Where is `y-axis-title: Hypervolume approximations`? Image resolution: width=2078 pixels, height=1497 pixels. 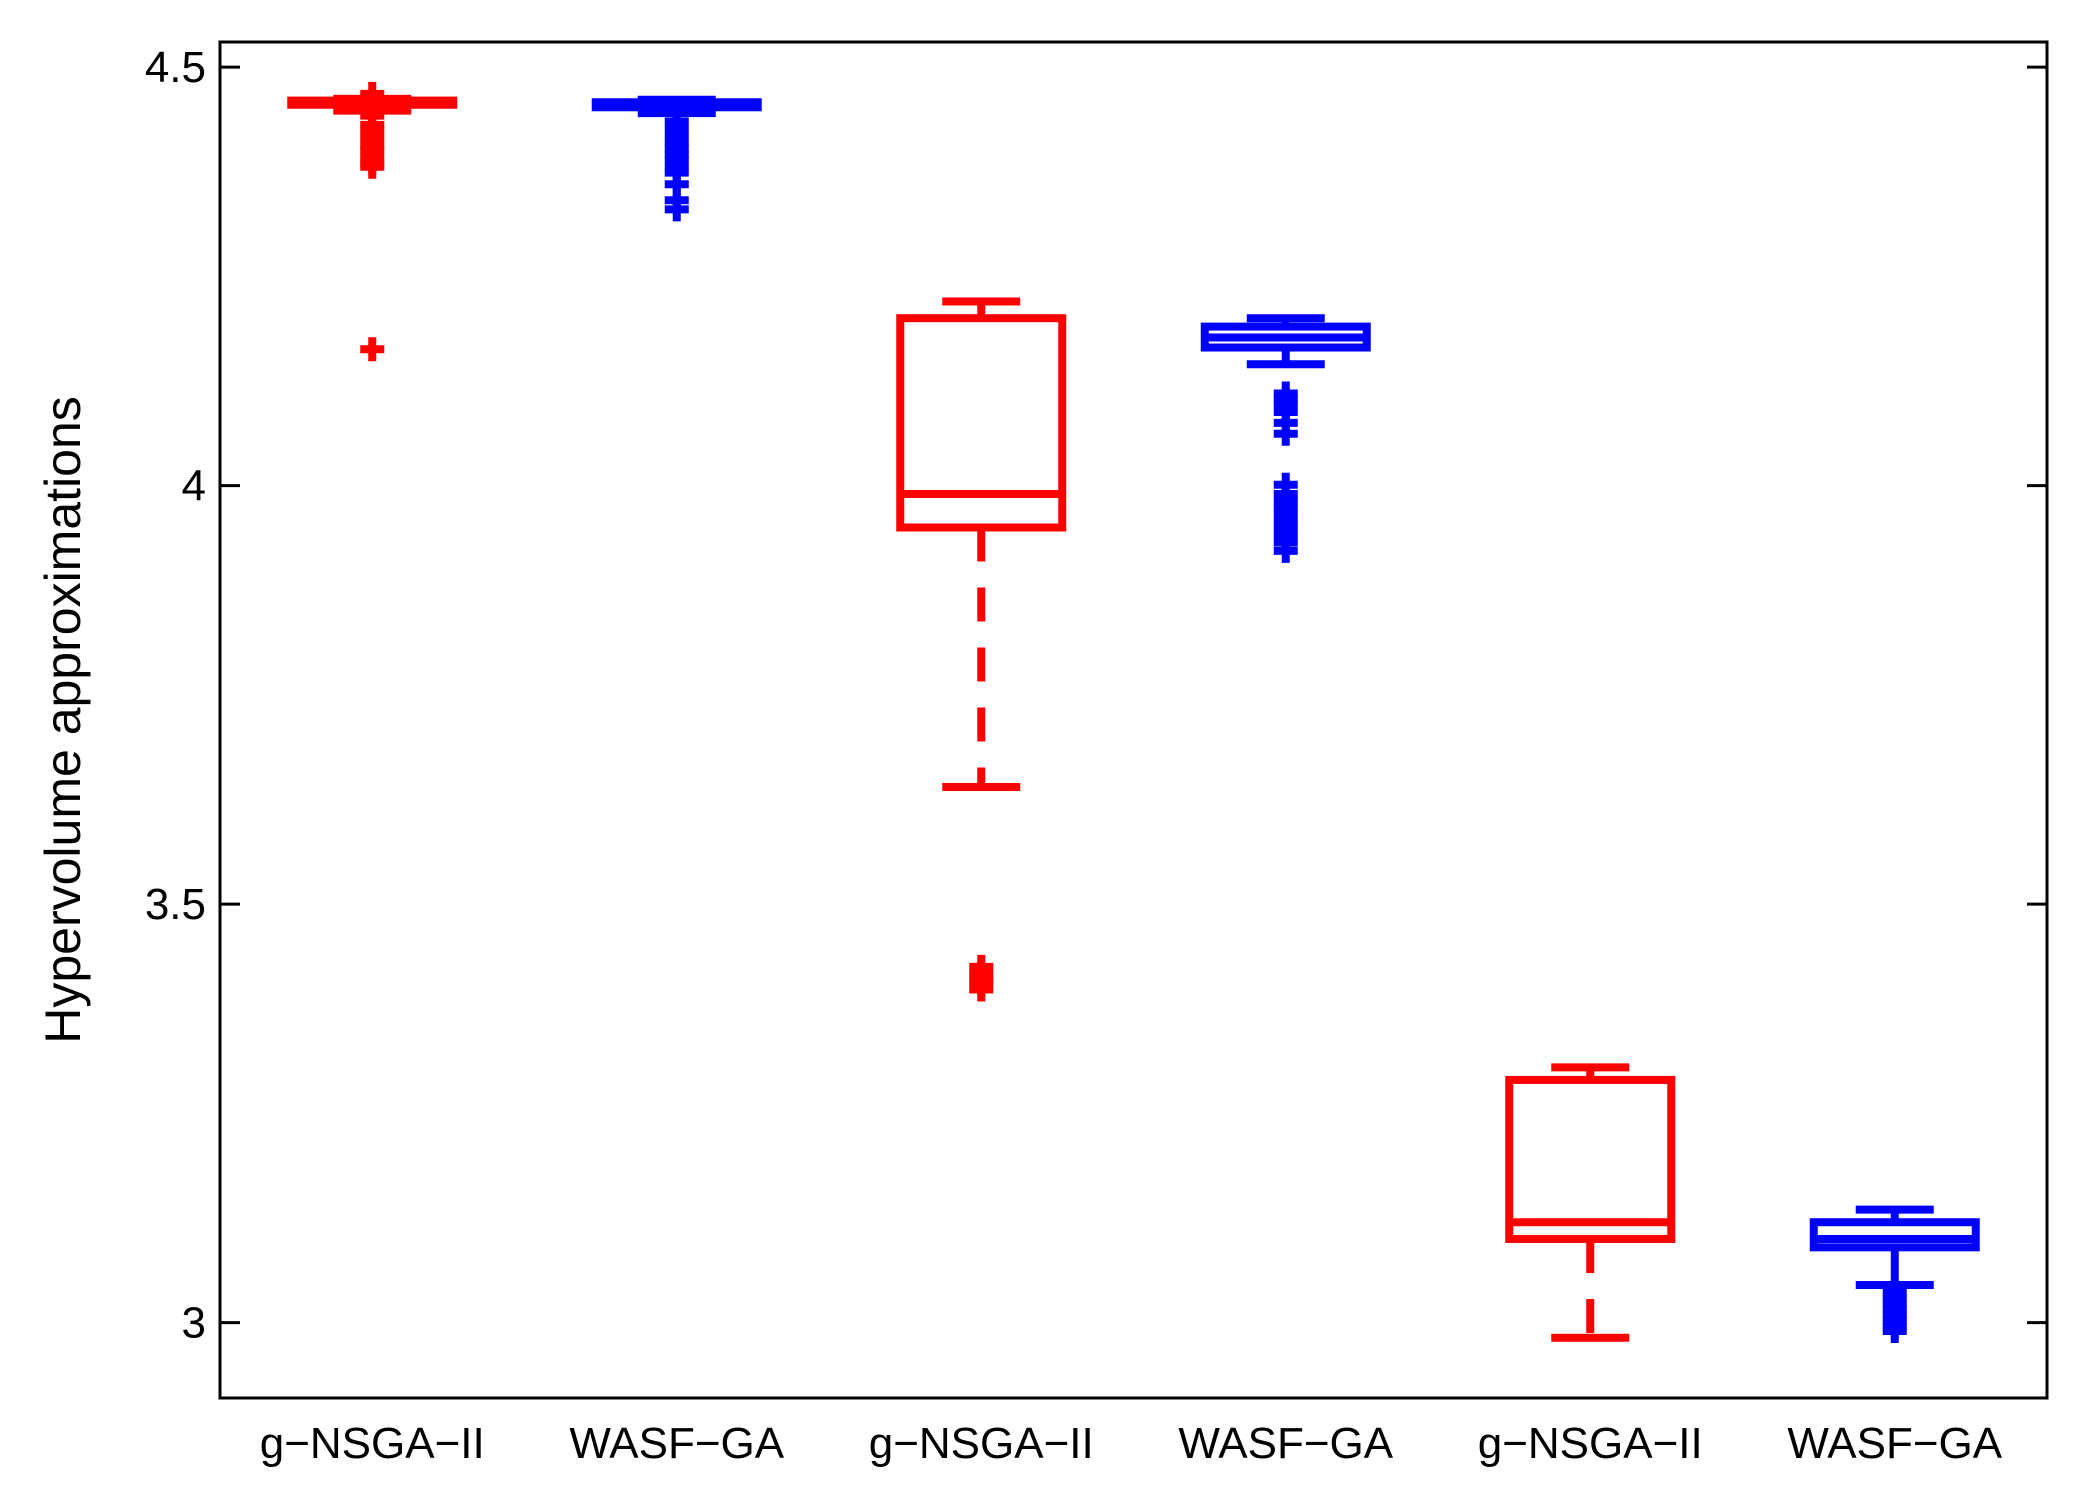 y-axis-title: Hypervolume approximations is located at coordinates (63, 720).